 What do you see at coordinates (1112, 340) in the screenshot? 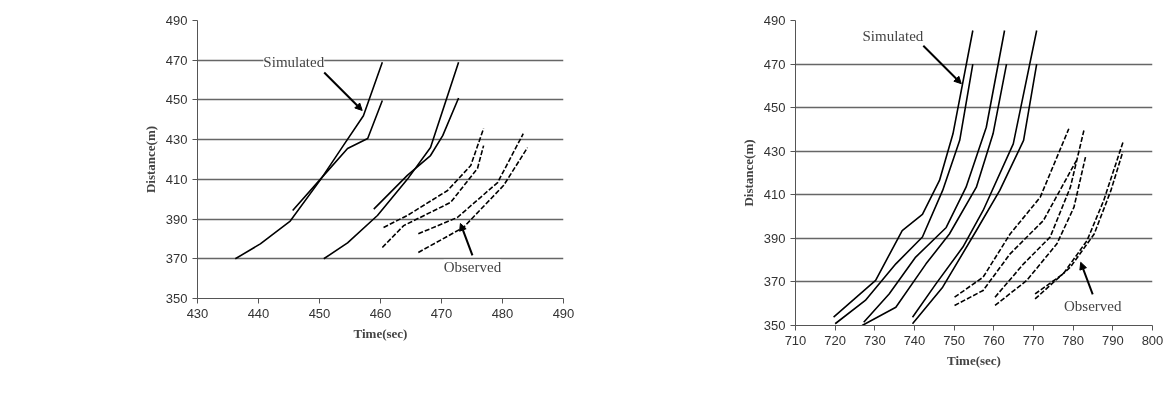
I see `x-tick-label: 790` at bounding box center [1112, 340].